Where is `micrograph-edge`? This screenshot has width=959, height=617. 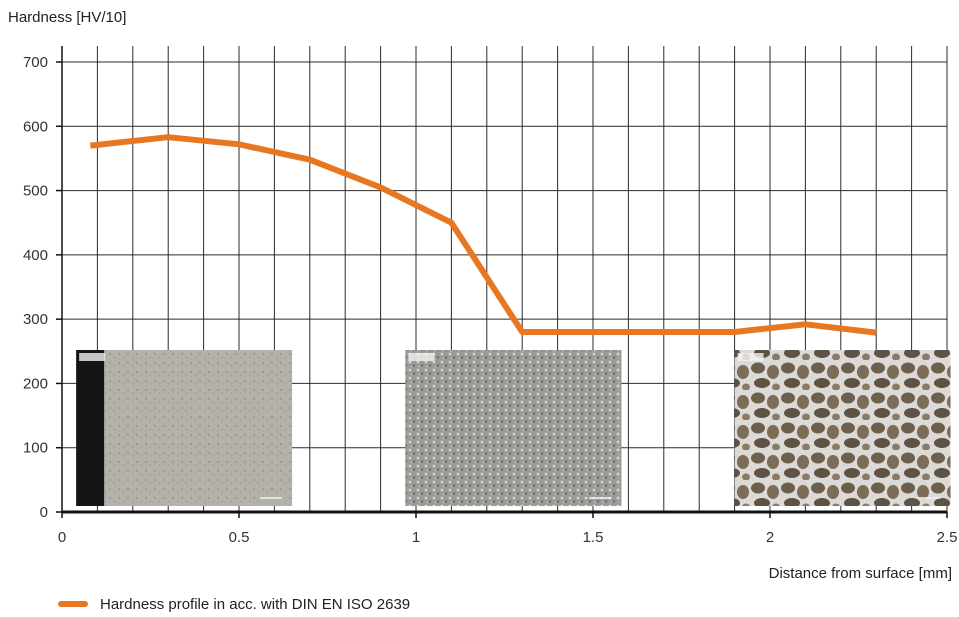
micrograph-edge is located at coordinates (90, 428).